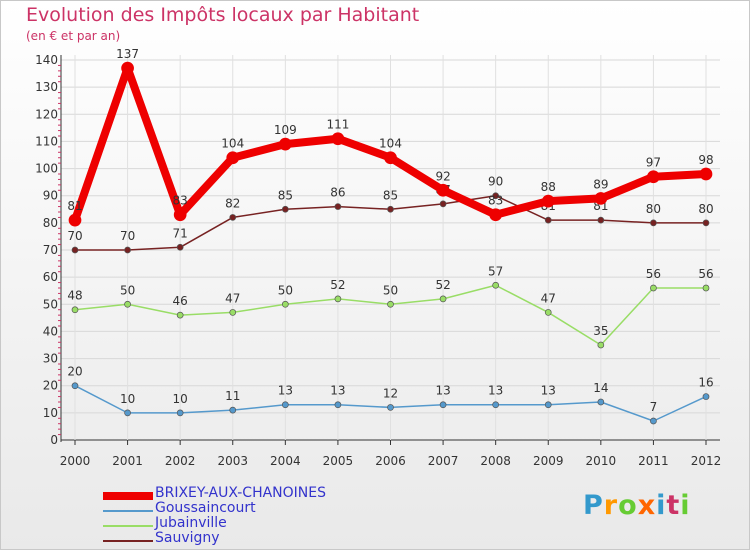 Image resolution: width=750 pixels, height=550 pixels. Describe the element at coordinates (443, 461) in the screenshot. I see `x-tick-label: 2007` at that location.